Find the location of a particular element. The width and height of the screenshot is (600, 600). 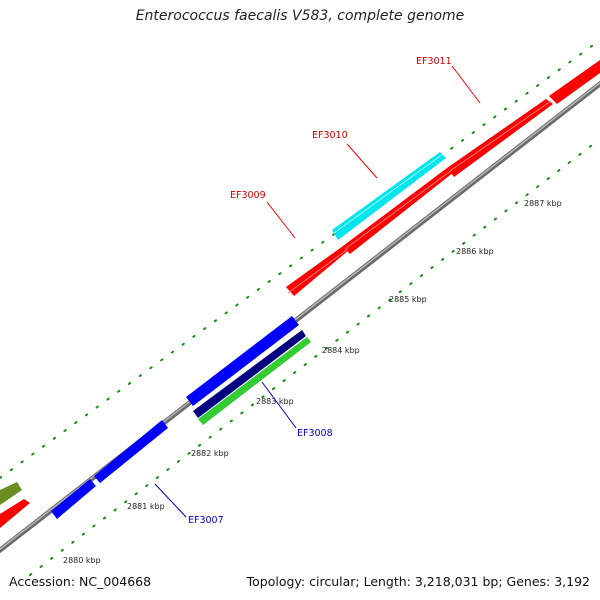

gene-label-ef3007: EF3007 is located at coordinates (206, 520).